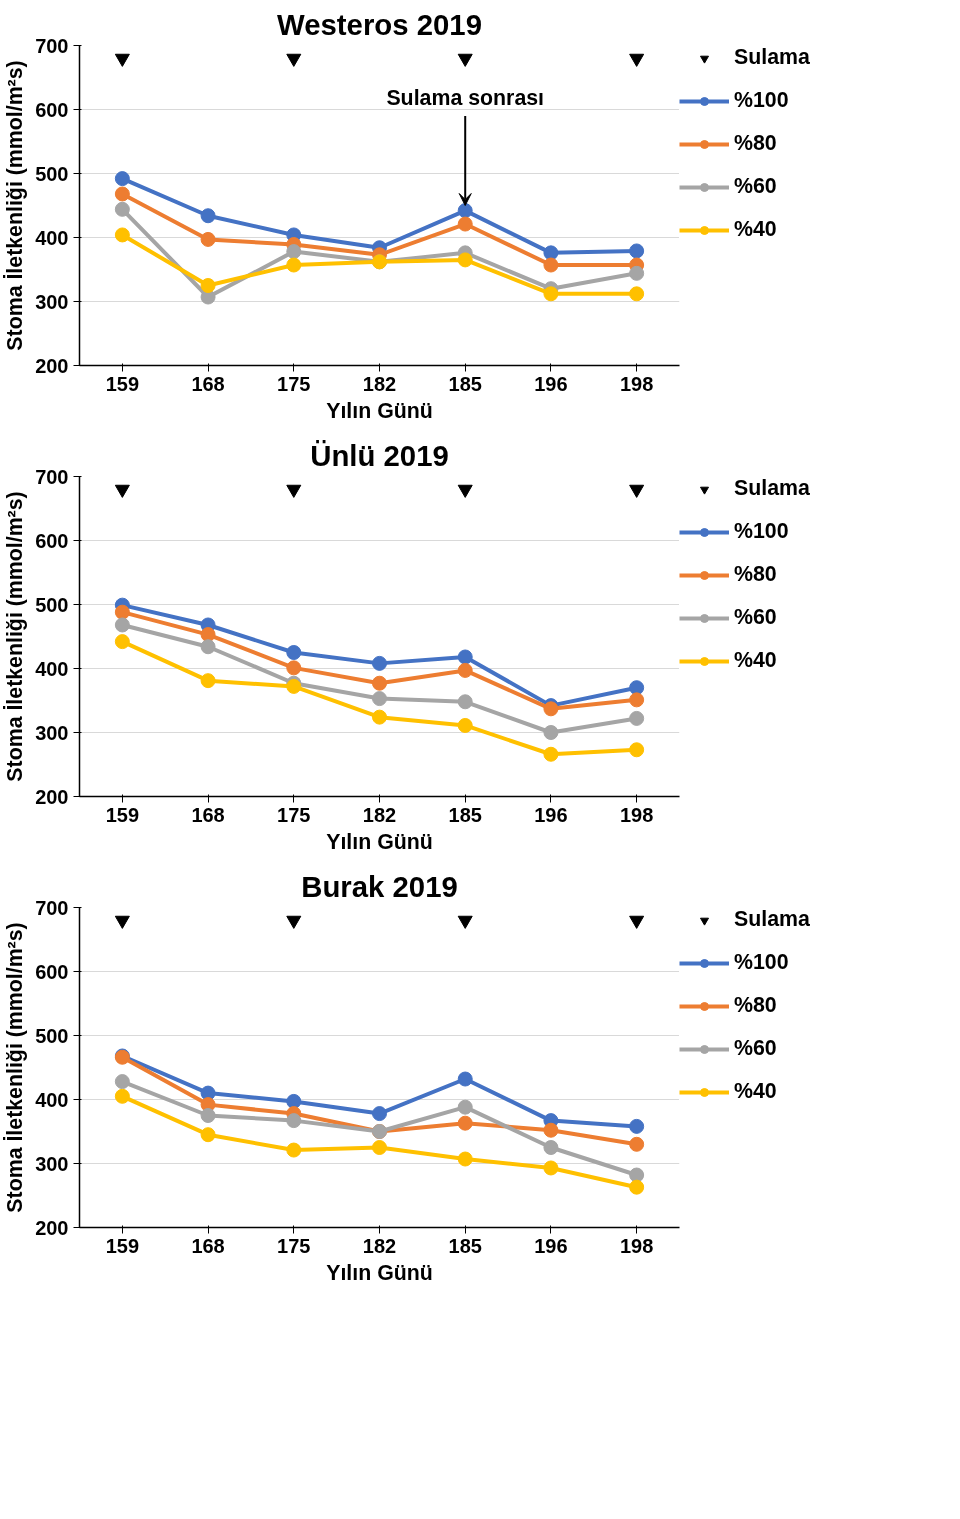 The width and height of the screenshot is (960, 1519). Describe the element at coordinates (465, 97) in the screenshot. I see `annotation: Sulama sonrası` at that location.